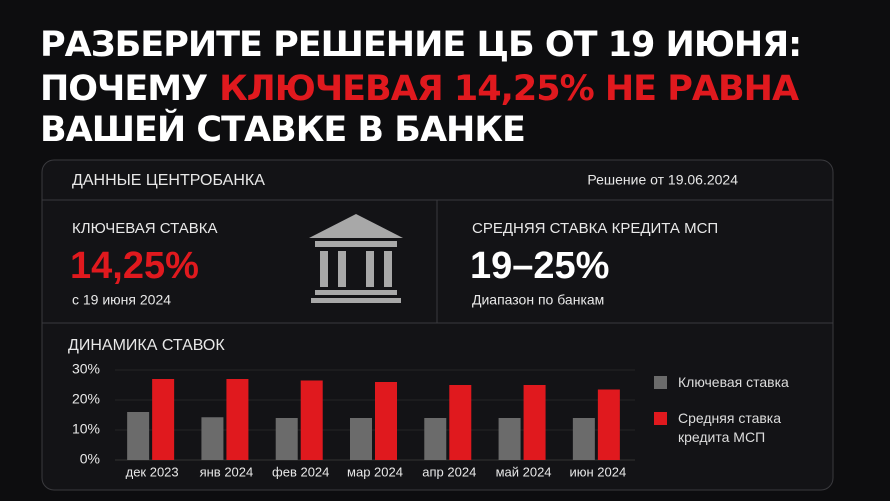 This screenshot has height=501, width=890. I want to click on stat-value: 14,25%, so click(134, 266).